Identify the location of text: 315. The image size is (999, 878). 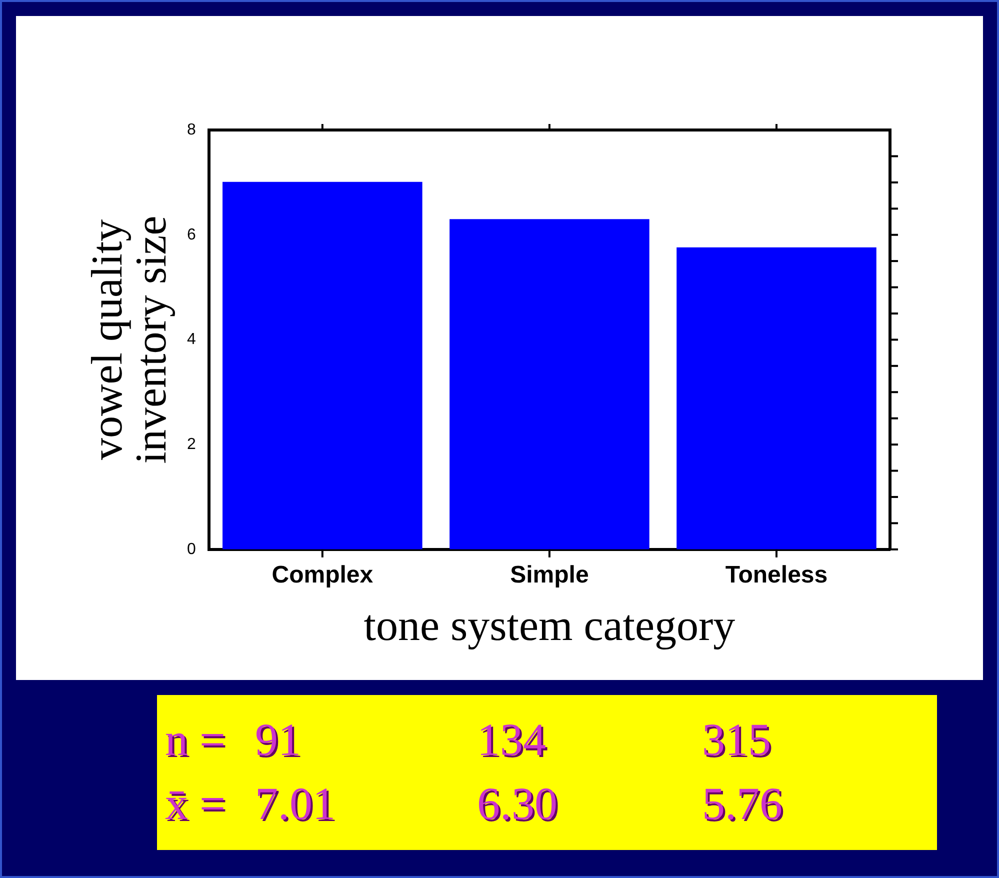
(736, 739).